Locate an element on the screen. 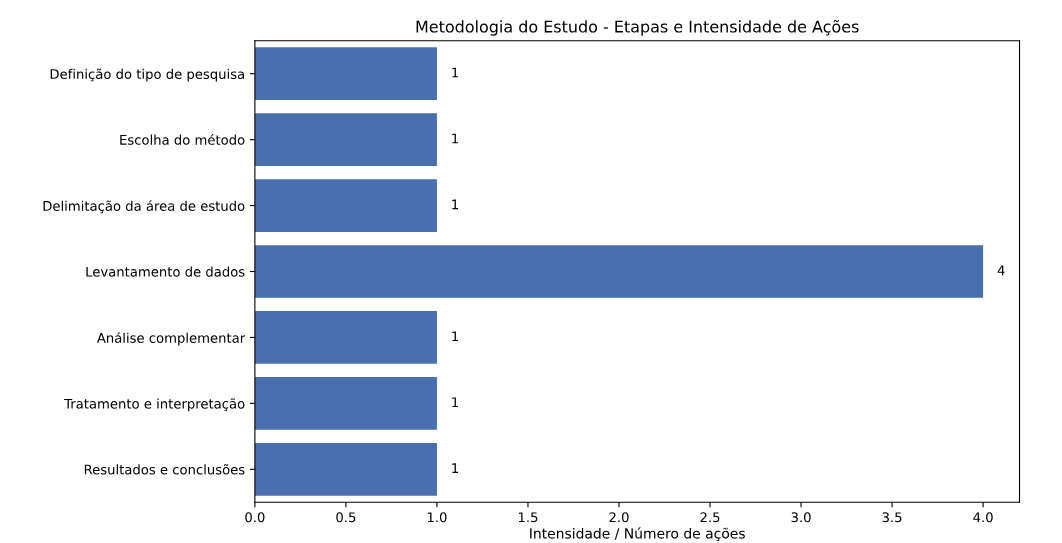 This screenshot has height=543, width=1062. x-tick-label: 3.0 is located at coordinates (801, 517).